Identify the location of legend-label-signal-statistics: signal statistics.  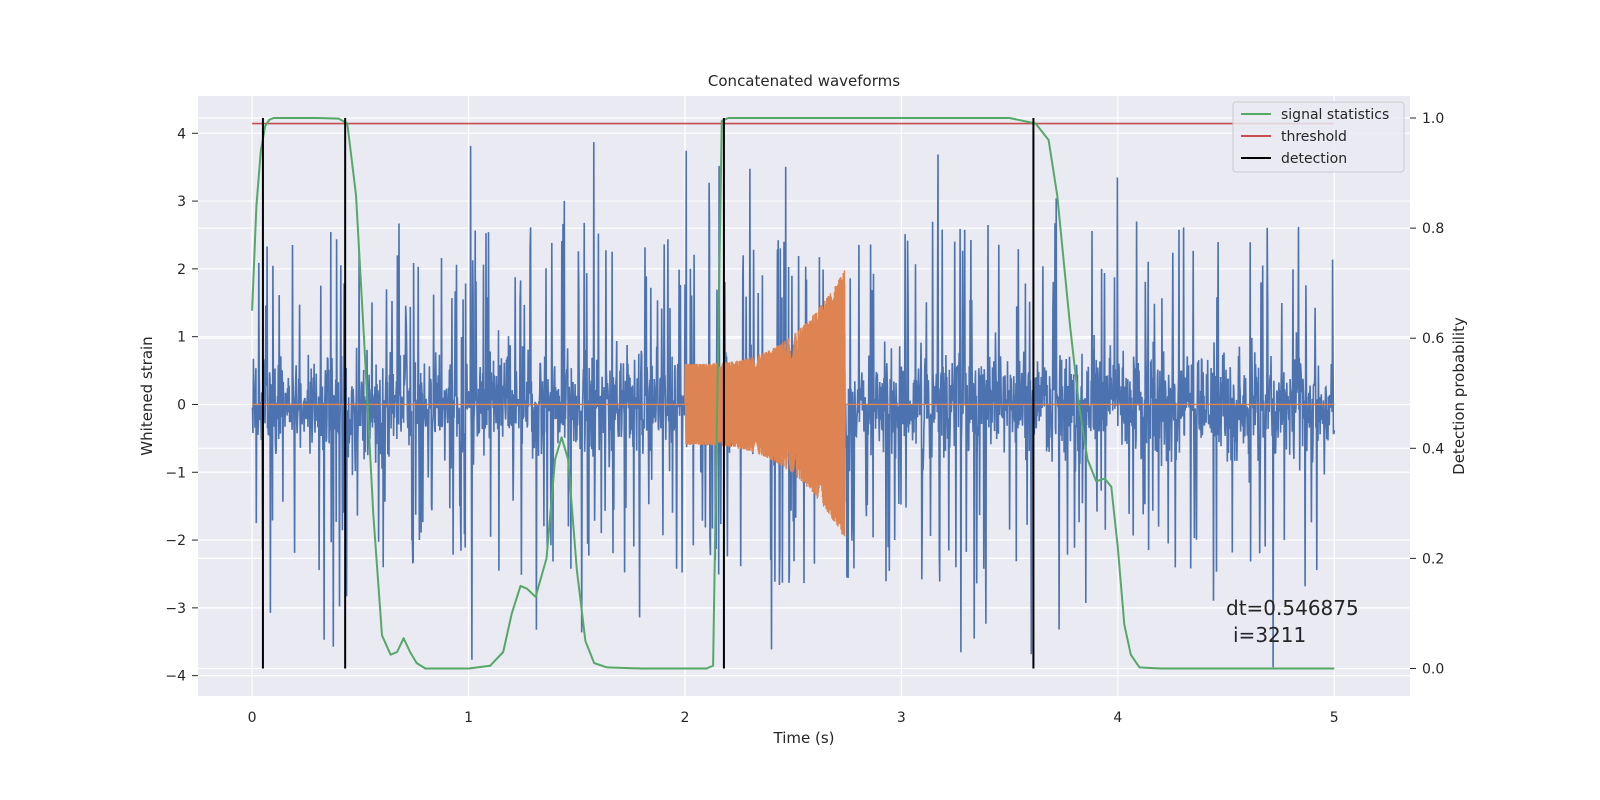
(1335, 115).